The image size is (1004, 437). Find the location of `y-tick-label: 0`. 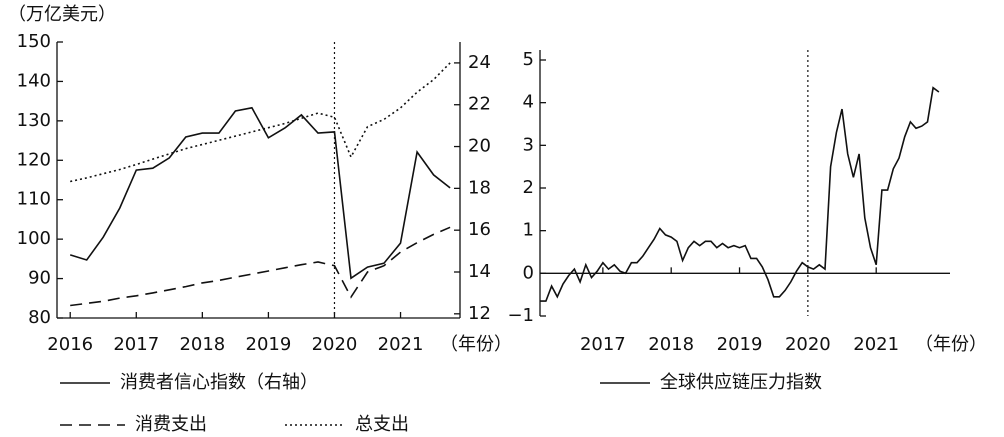

y-tick-label: 0 is located at coordinates (528, 272).